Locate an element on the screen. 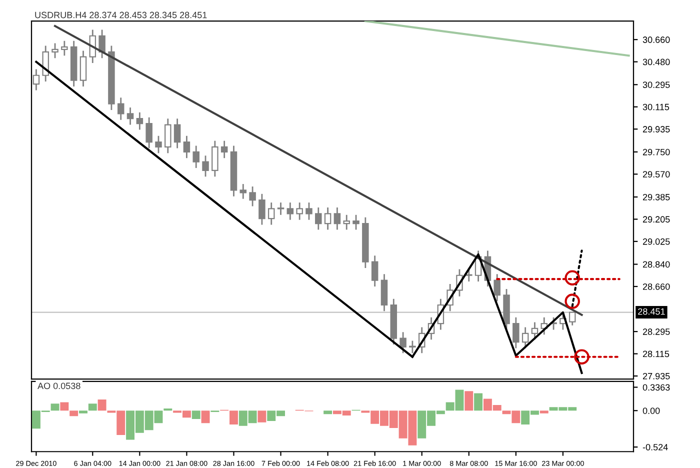  chart-title: AO 0.0538 is located at coordinates (59, 386).